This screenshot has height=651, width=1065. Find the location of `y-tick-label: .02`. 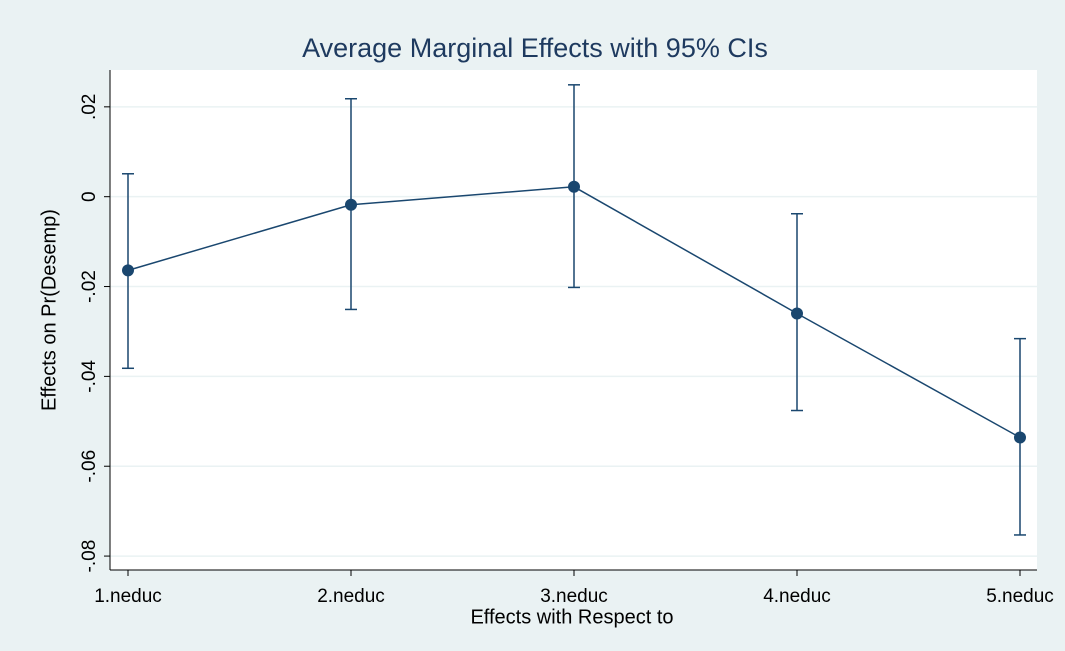

y-tick-label: .02 is located at coordinates (89, 107).